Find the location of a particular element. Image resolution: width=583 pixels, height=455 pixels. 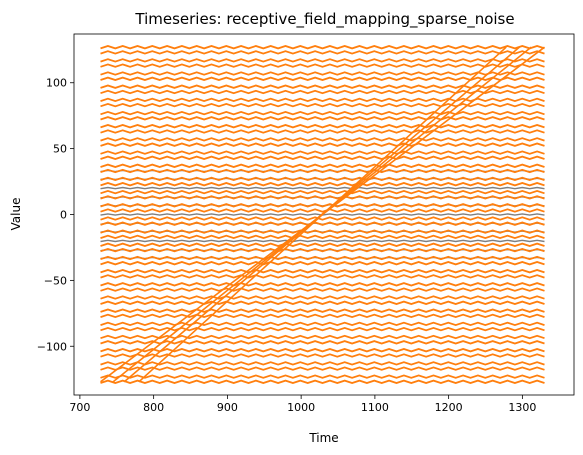

y-axis: −100 −50 0 50 100 is located at coordinates (55, 215).